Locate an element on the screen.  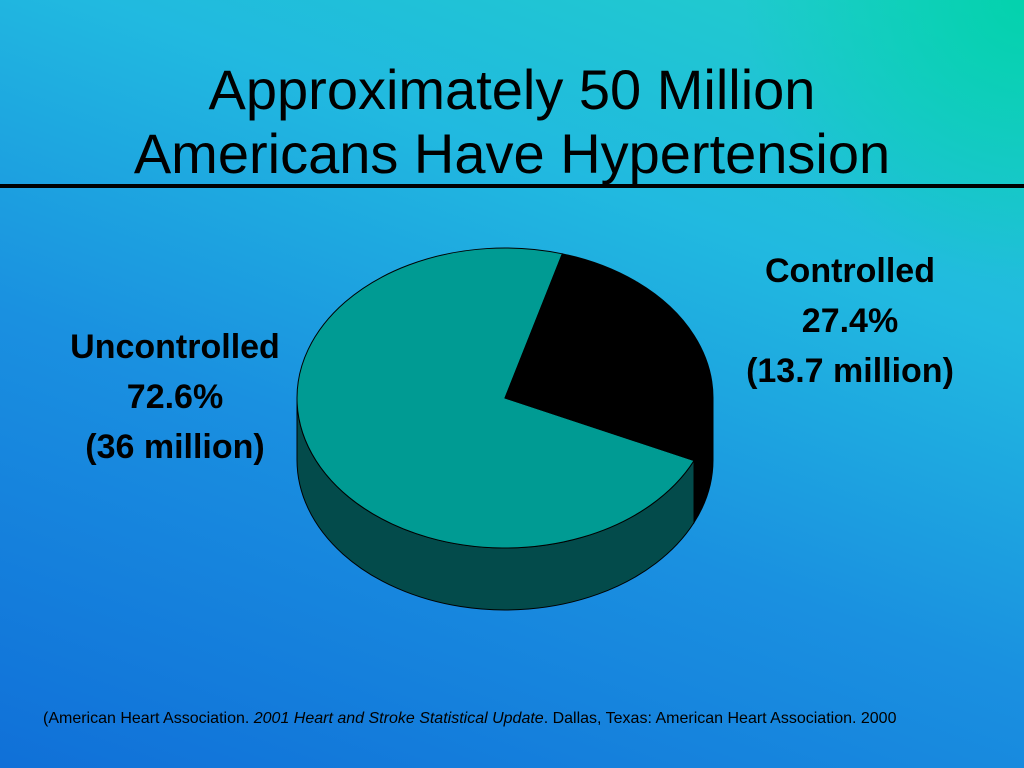
uncontrolled-label: Uncontrolled 72.6% (36 million) is located at coordinates (175, 397).